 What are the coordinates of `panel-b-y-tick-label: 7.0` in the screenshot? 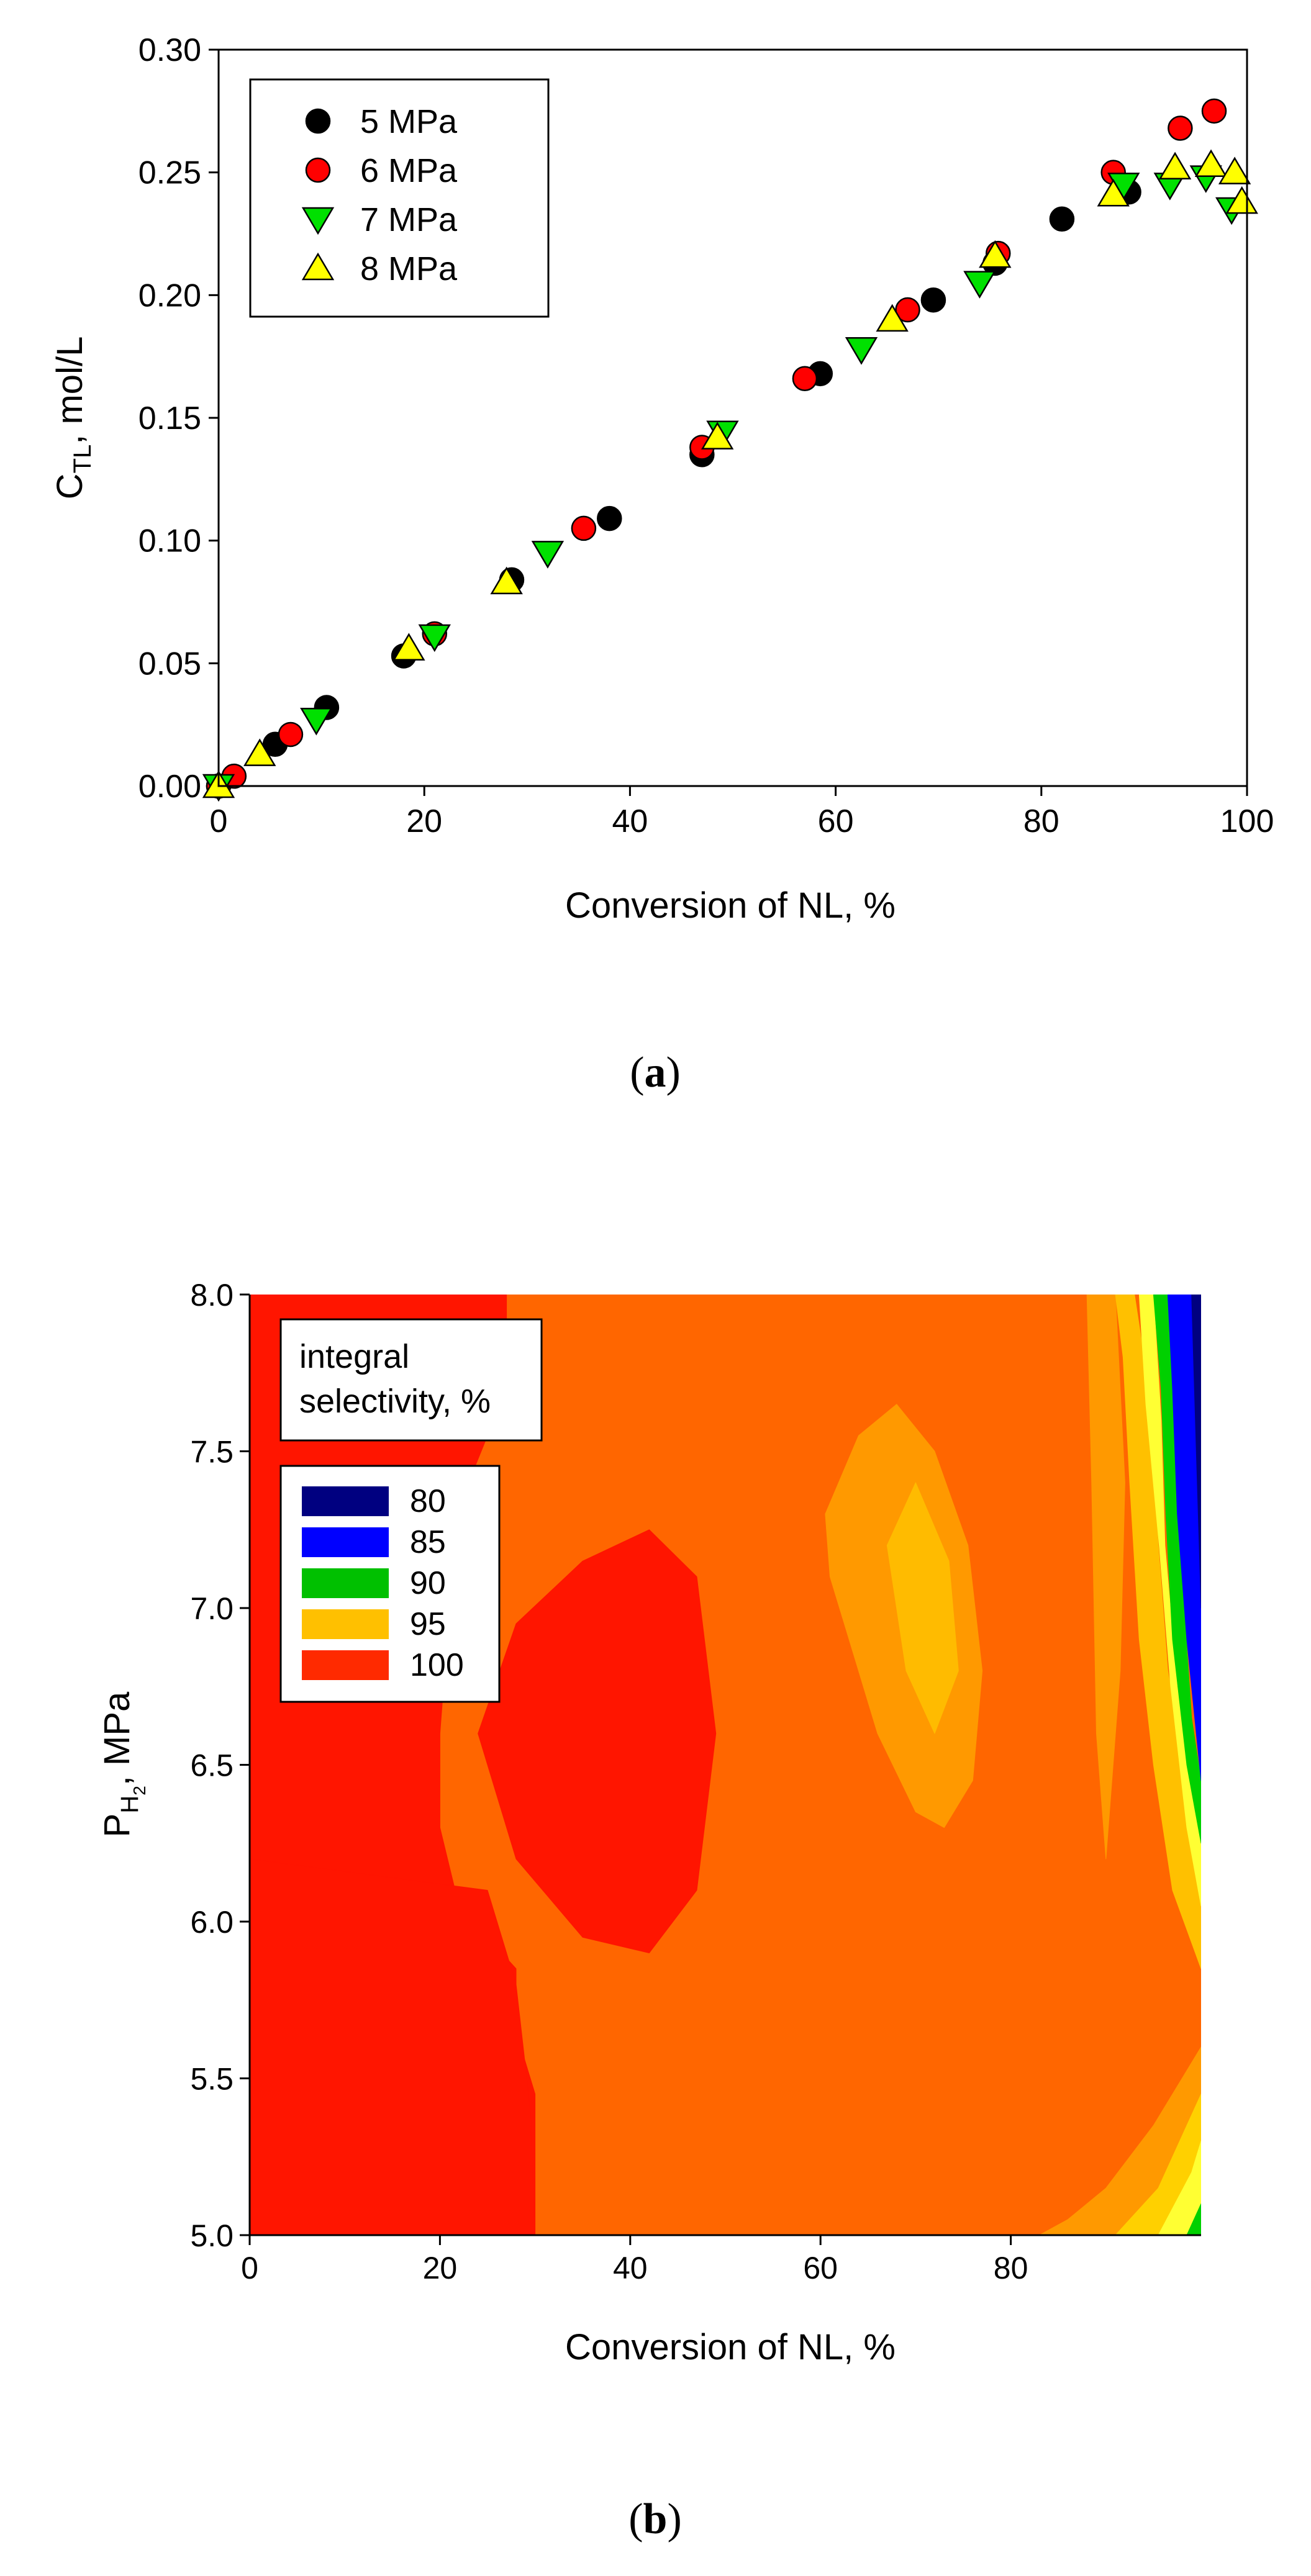 It's located at (212, 1608).